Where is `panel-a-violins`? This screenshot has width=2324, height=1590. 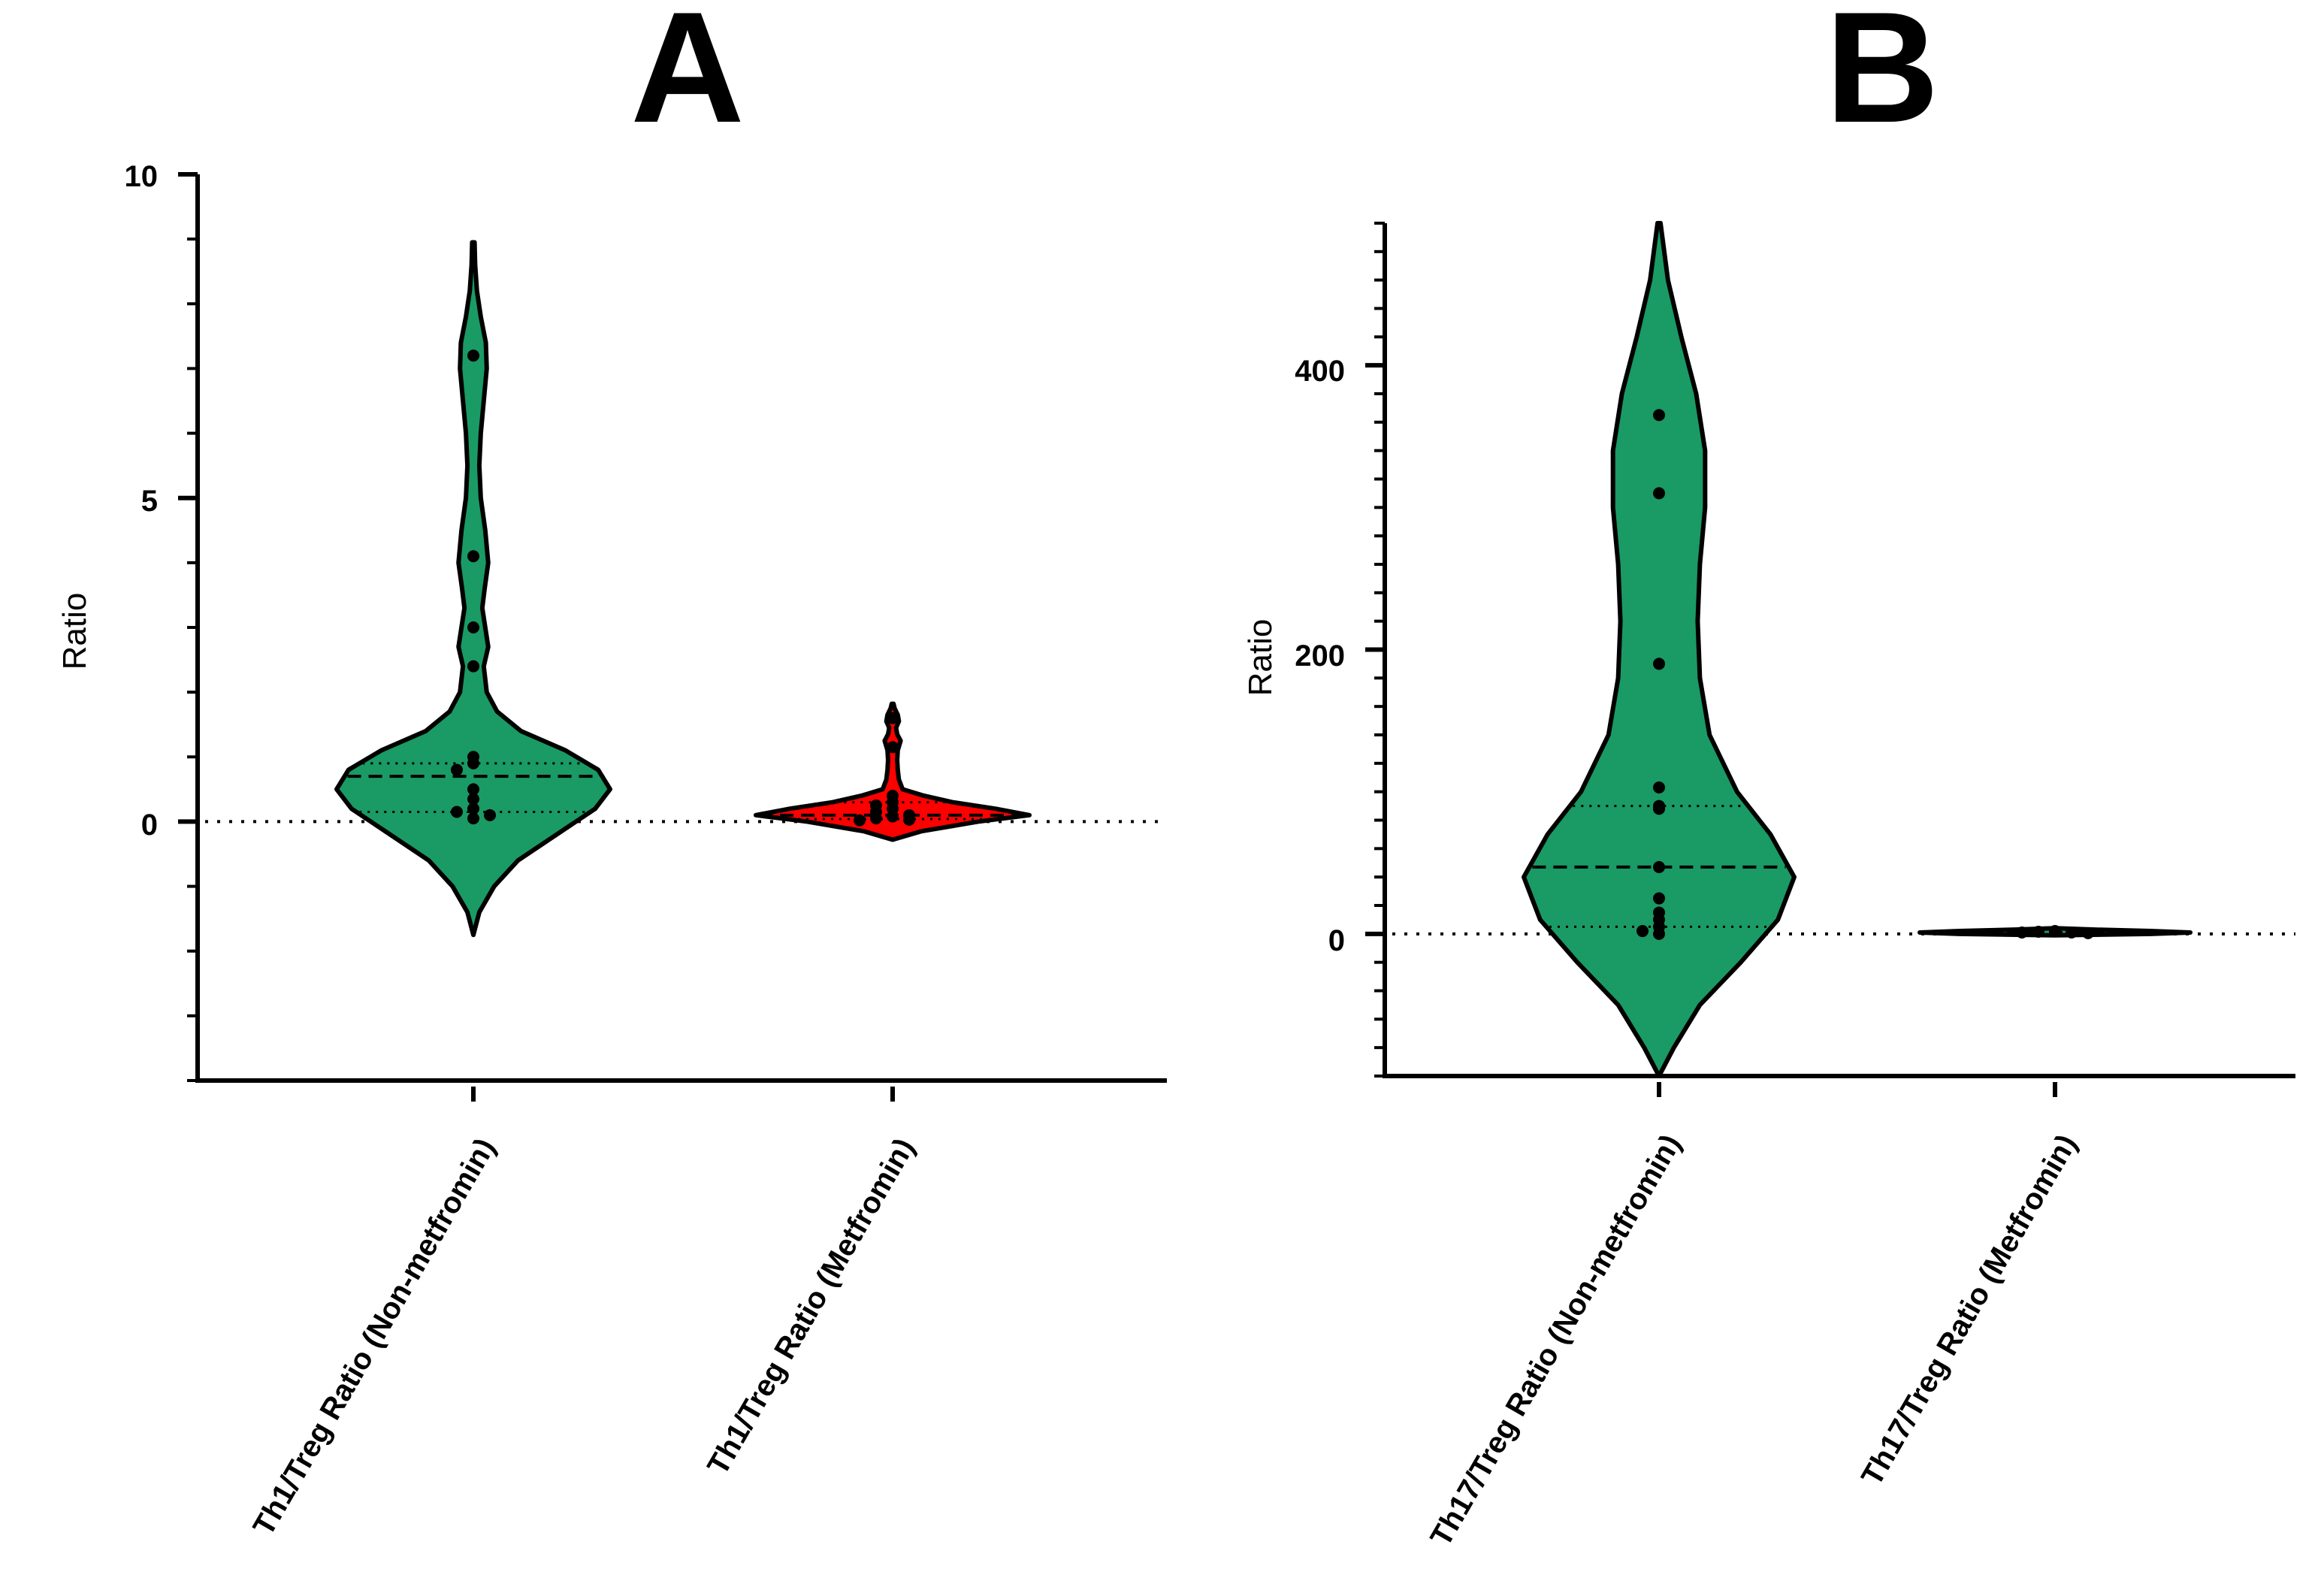
panel-a-violins is located at coordinates (683, 589).